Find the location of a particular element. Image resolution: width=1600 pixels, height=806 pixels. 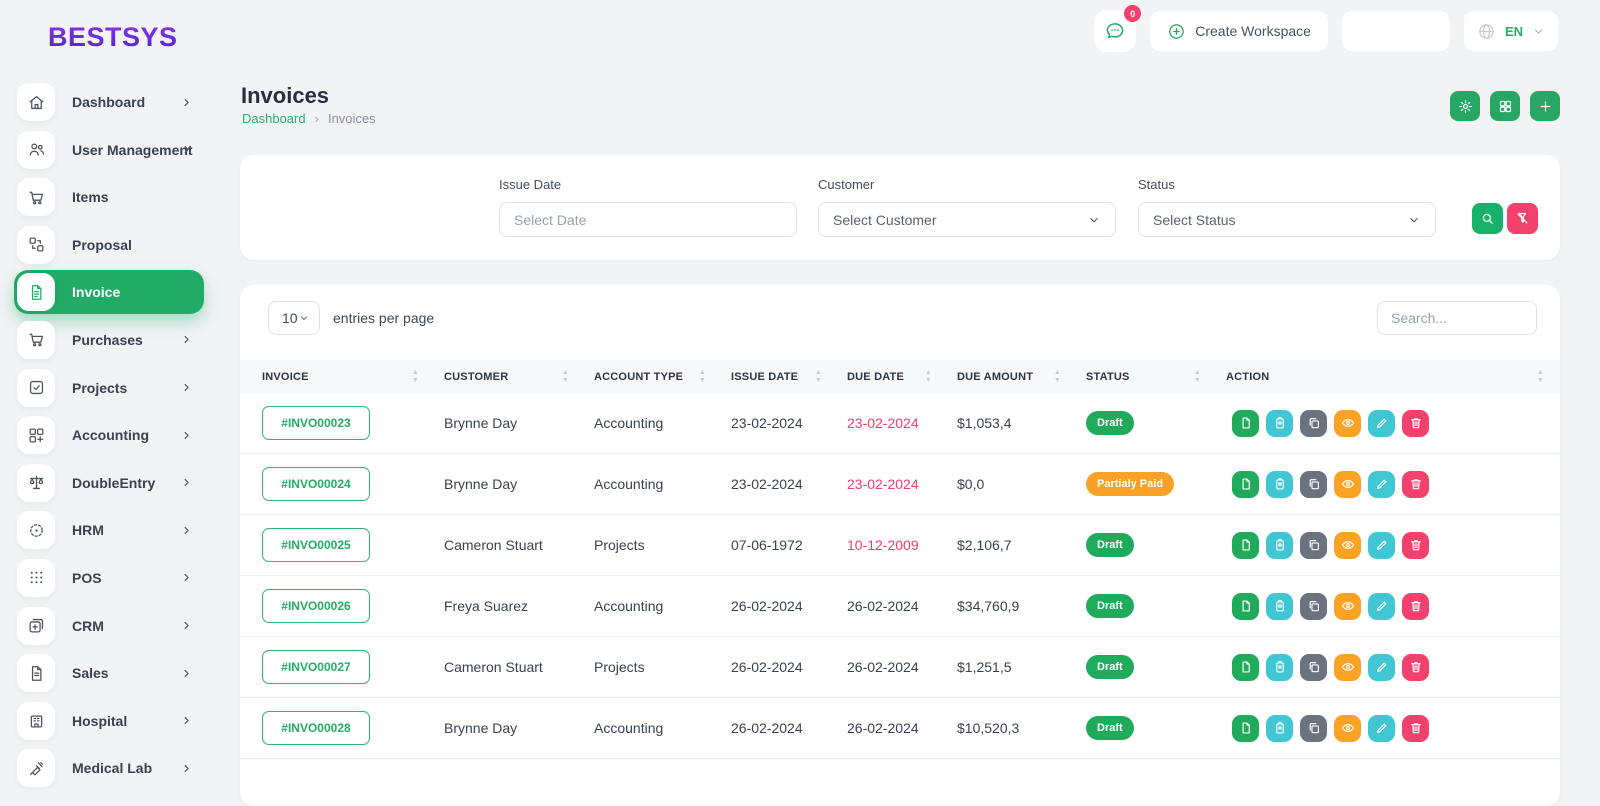

customer-select: Select Customer is located at coordinates (967, 219).